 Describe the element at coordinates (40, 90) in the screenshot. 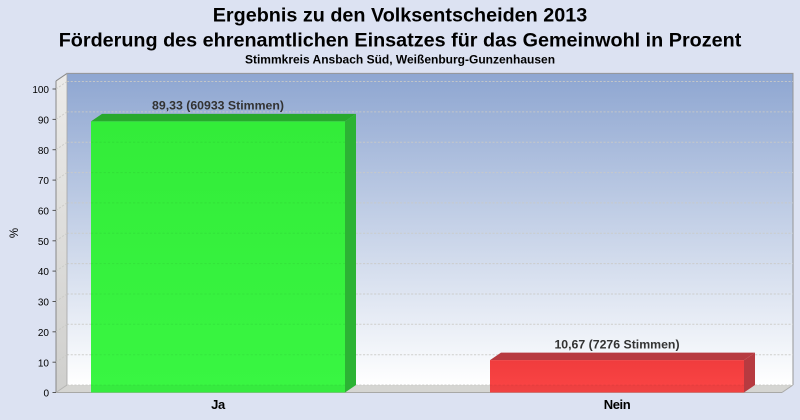

I see `svg-text: 100` at that location.